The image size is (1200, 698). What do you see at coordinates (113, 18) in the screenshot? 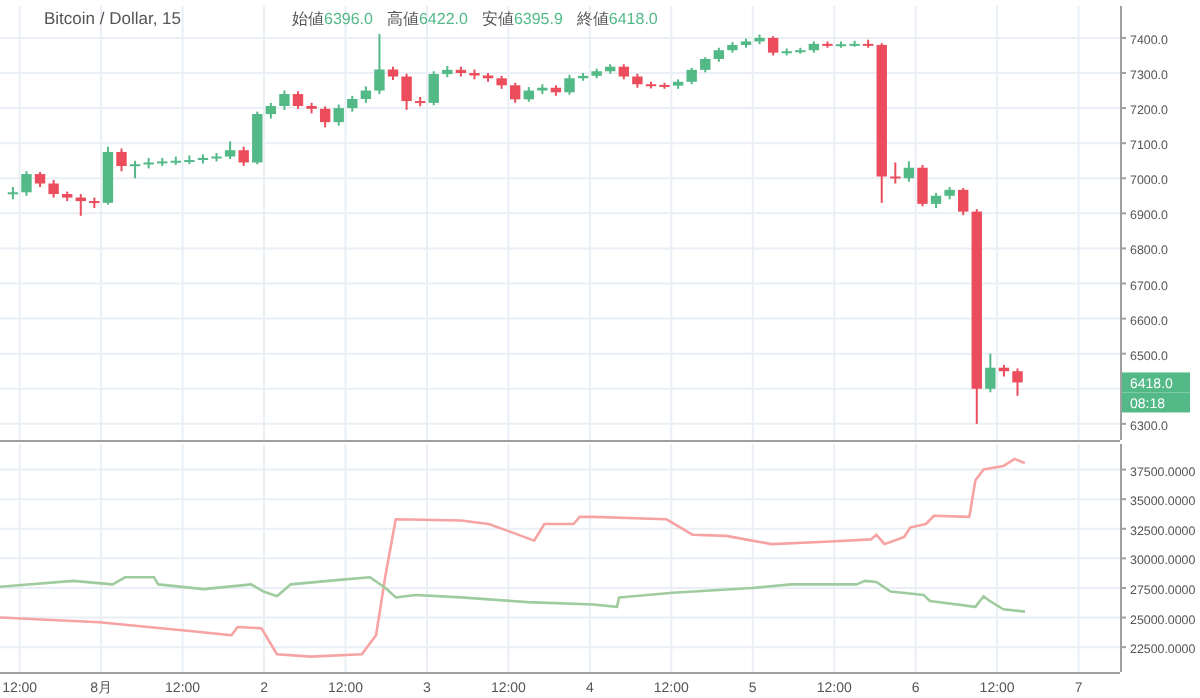
I see `chart-title: Bitcoin / Dollar, 15` at bounding box center [113, 18].